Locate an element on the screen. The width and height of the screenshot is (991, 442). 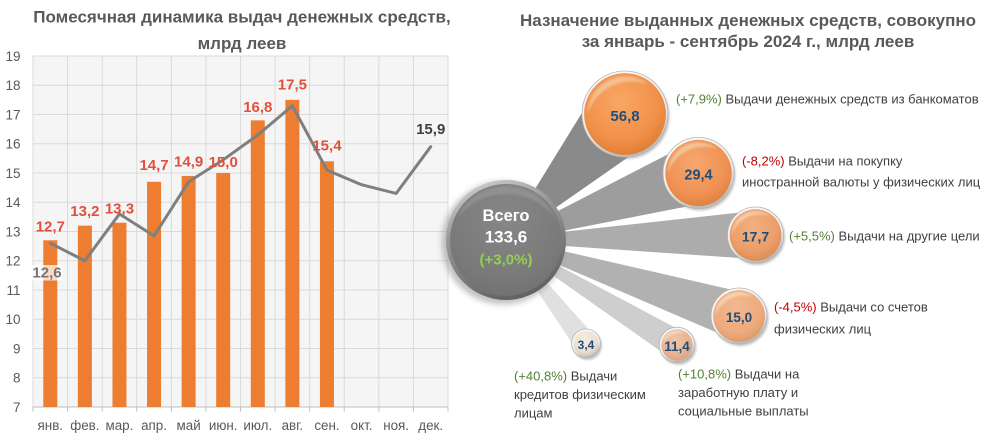
svg-text: физических лиц is located at coordinates (823, 329).